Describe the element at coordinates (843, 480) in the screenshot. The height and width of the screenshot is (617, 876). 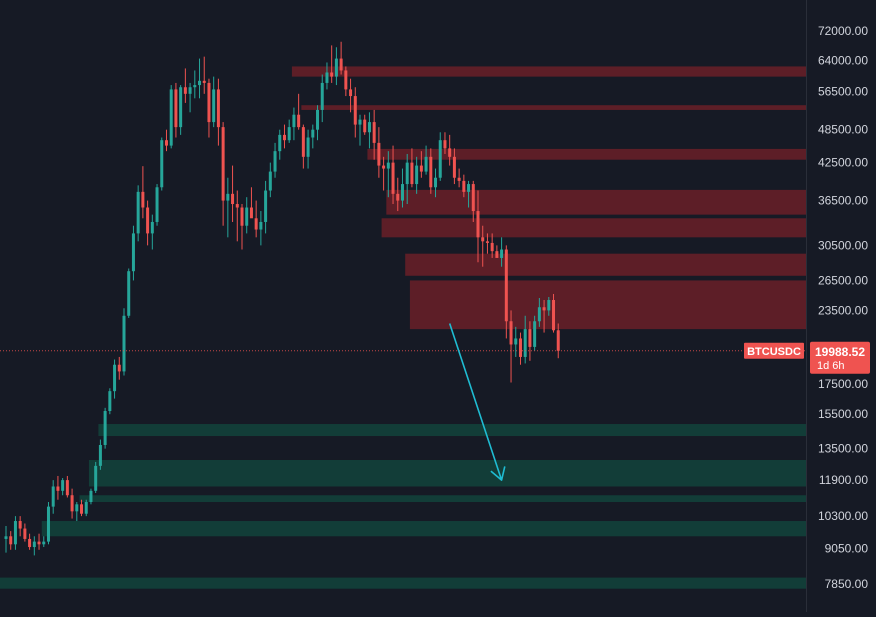
I see `y-tick-label: 11900.00` at that location.